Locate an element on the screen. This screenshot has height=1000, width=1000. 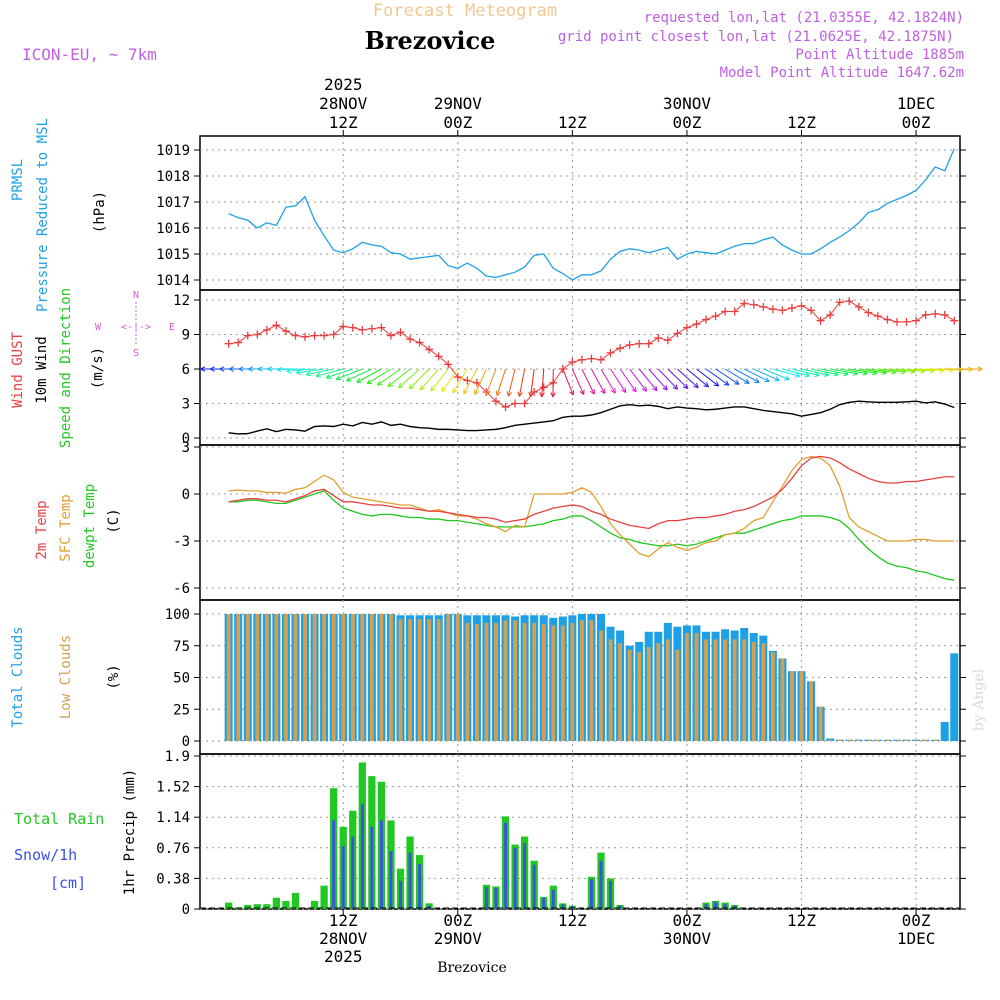
ytick-label-pressure: 1014 is located at coordinates (173, 281).